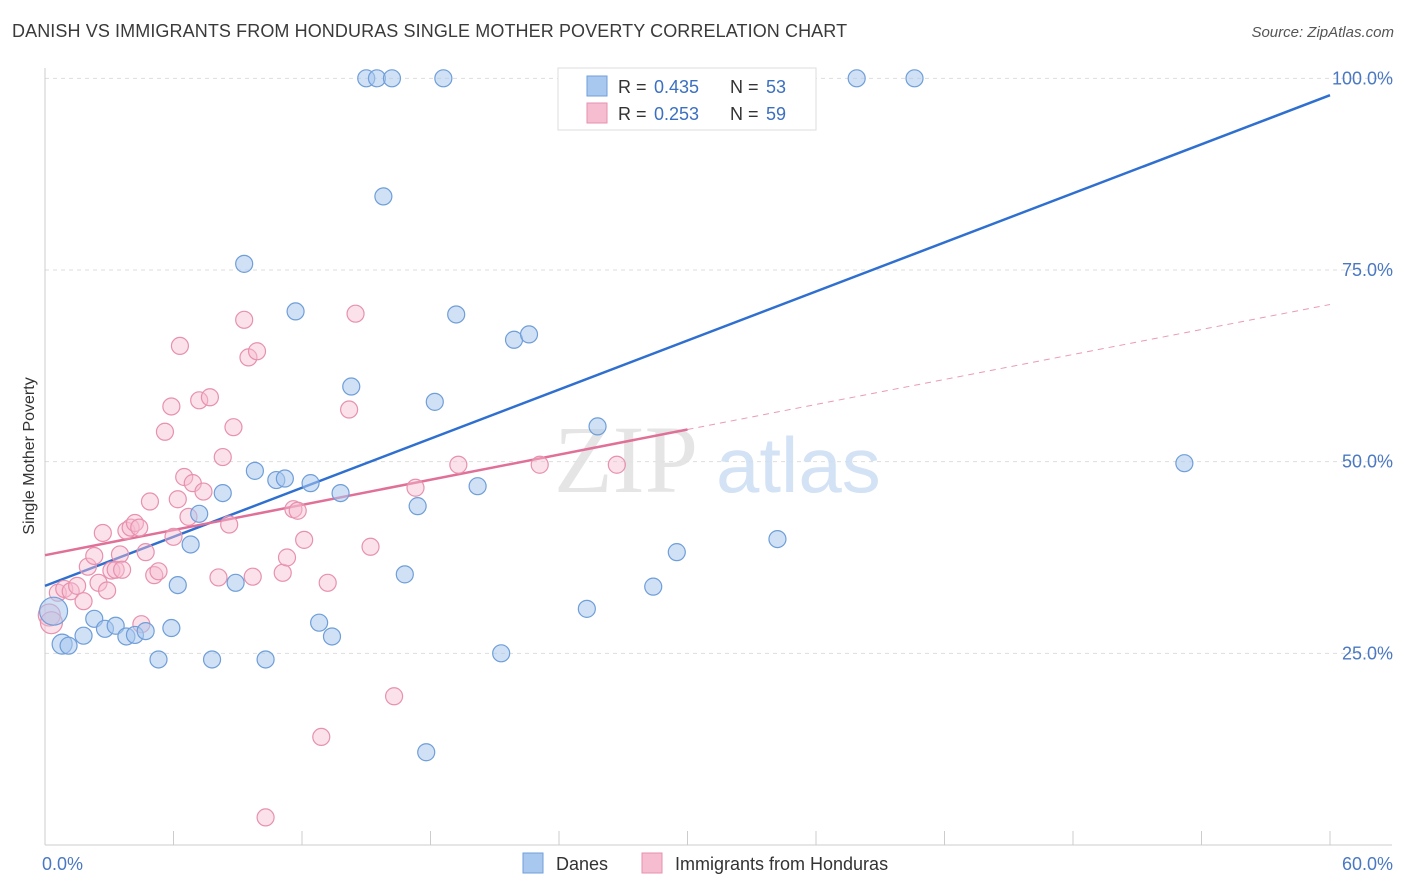  I want to click on watermark-zip: ZIP, so click(626, 459).